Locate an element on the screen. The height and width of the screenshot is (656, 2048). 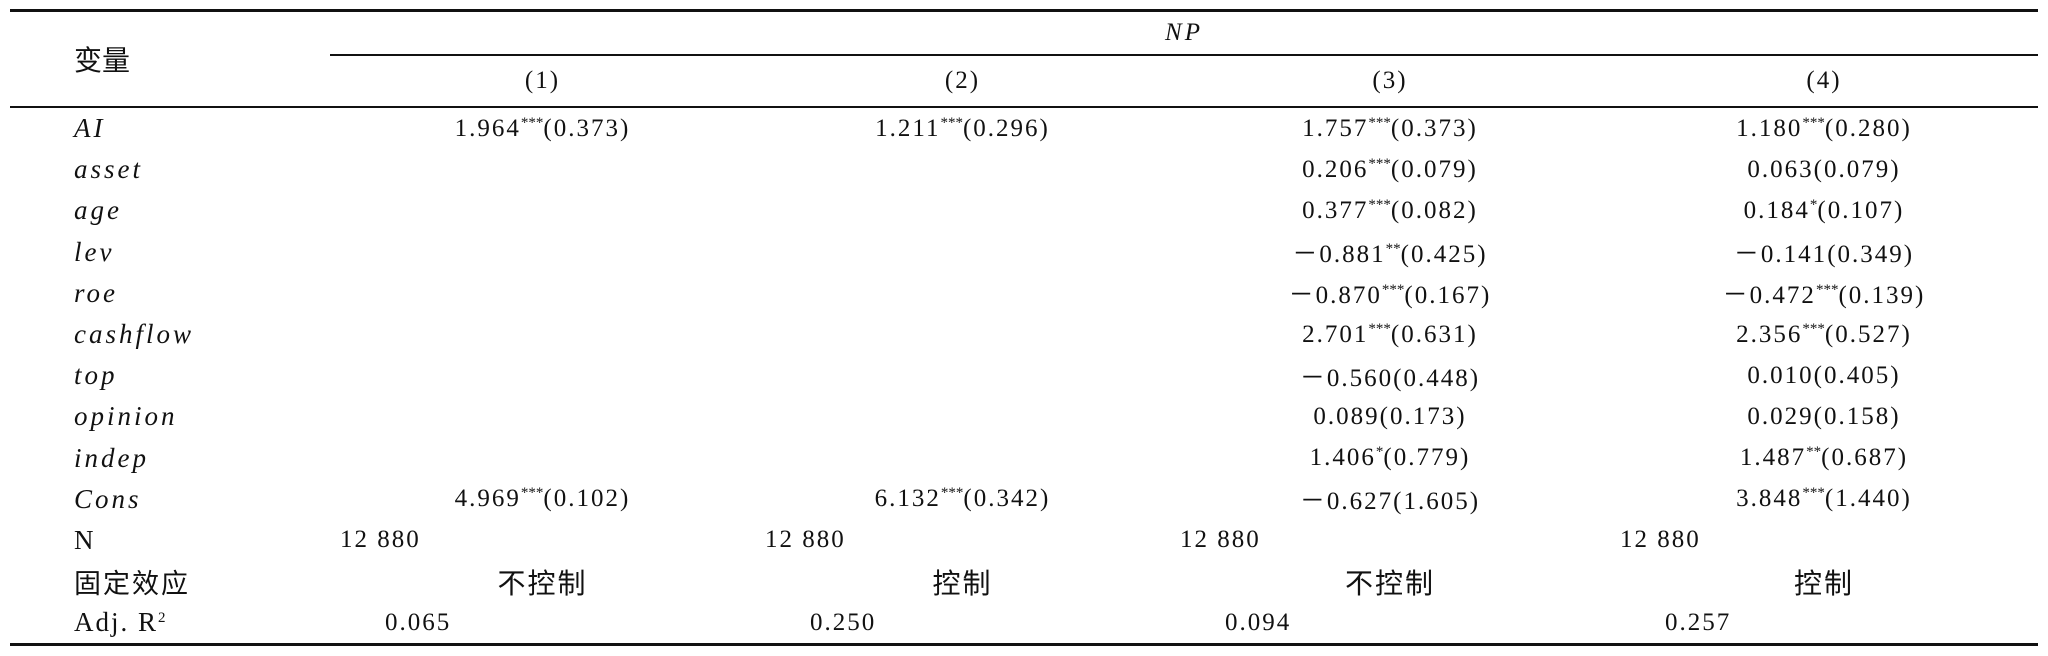
table-row: asset 0.206***(0.079) 0.063(0.079) is located at coordinates (1024, 169).